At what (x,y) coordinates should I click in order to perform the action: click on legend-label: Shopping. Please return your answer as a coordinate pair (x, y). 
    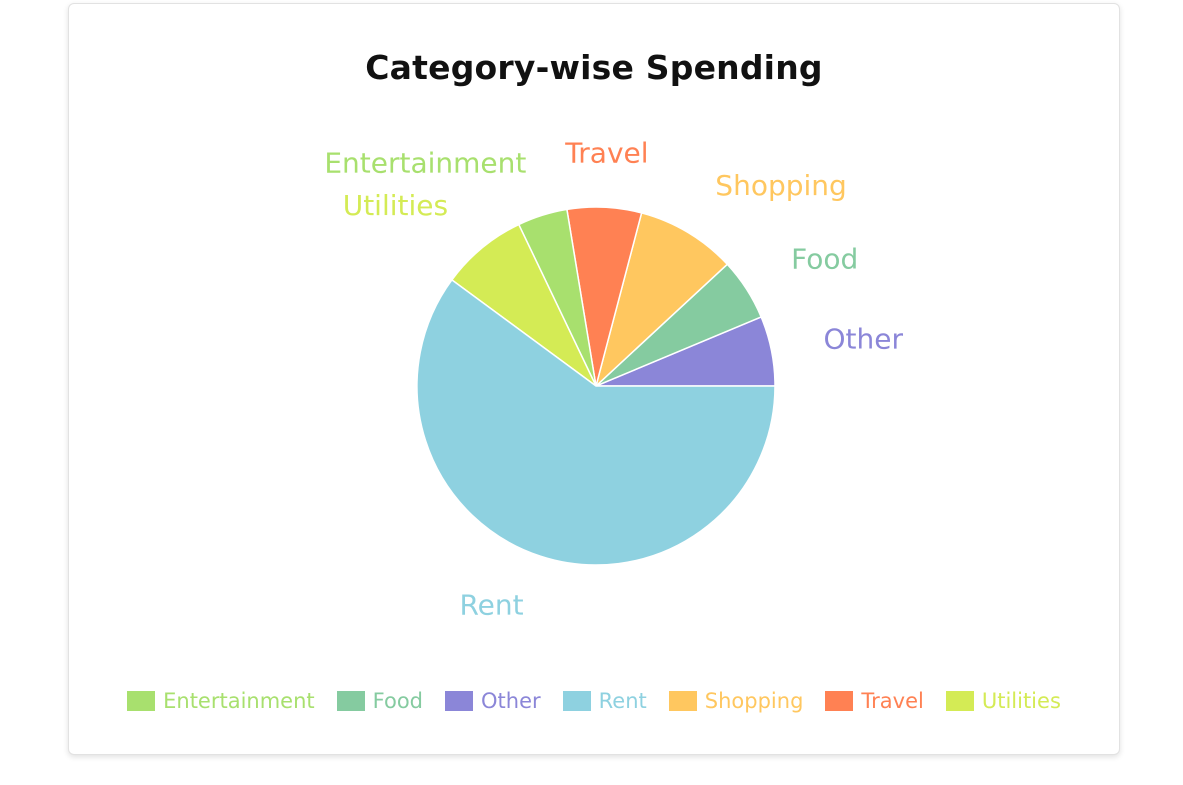
    Looking at the image, I should click on (754, 701).